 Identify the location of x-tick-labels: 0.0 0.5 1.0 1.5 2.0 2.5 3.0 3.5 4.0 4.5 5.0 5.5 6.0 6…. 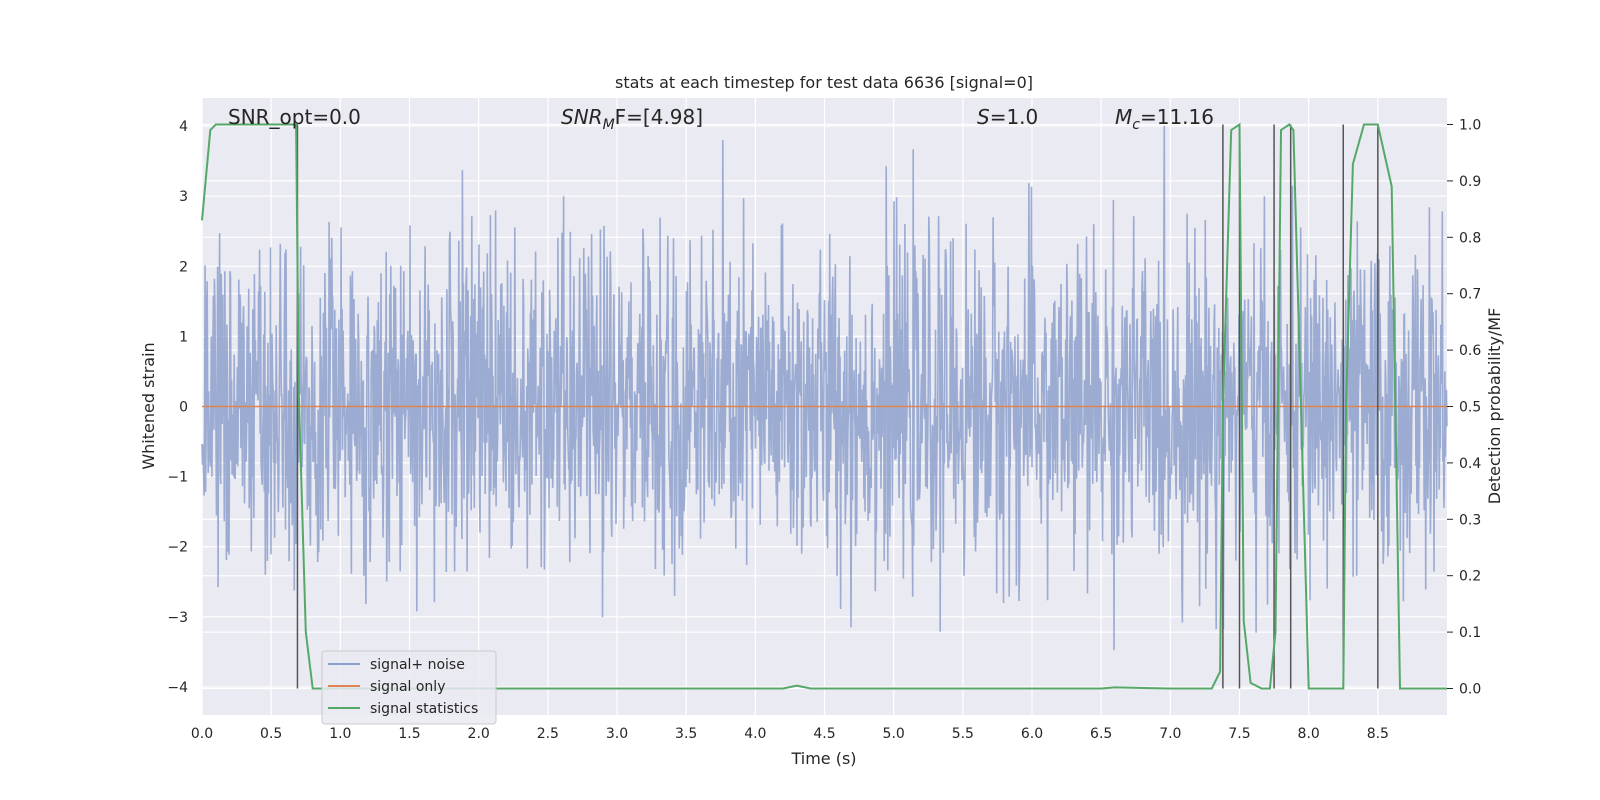
(790, 734).